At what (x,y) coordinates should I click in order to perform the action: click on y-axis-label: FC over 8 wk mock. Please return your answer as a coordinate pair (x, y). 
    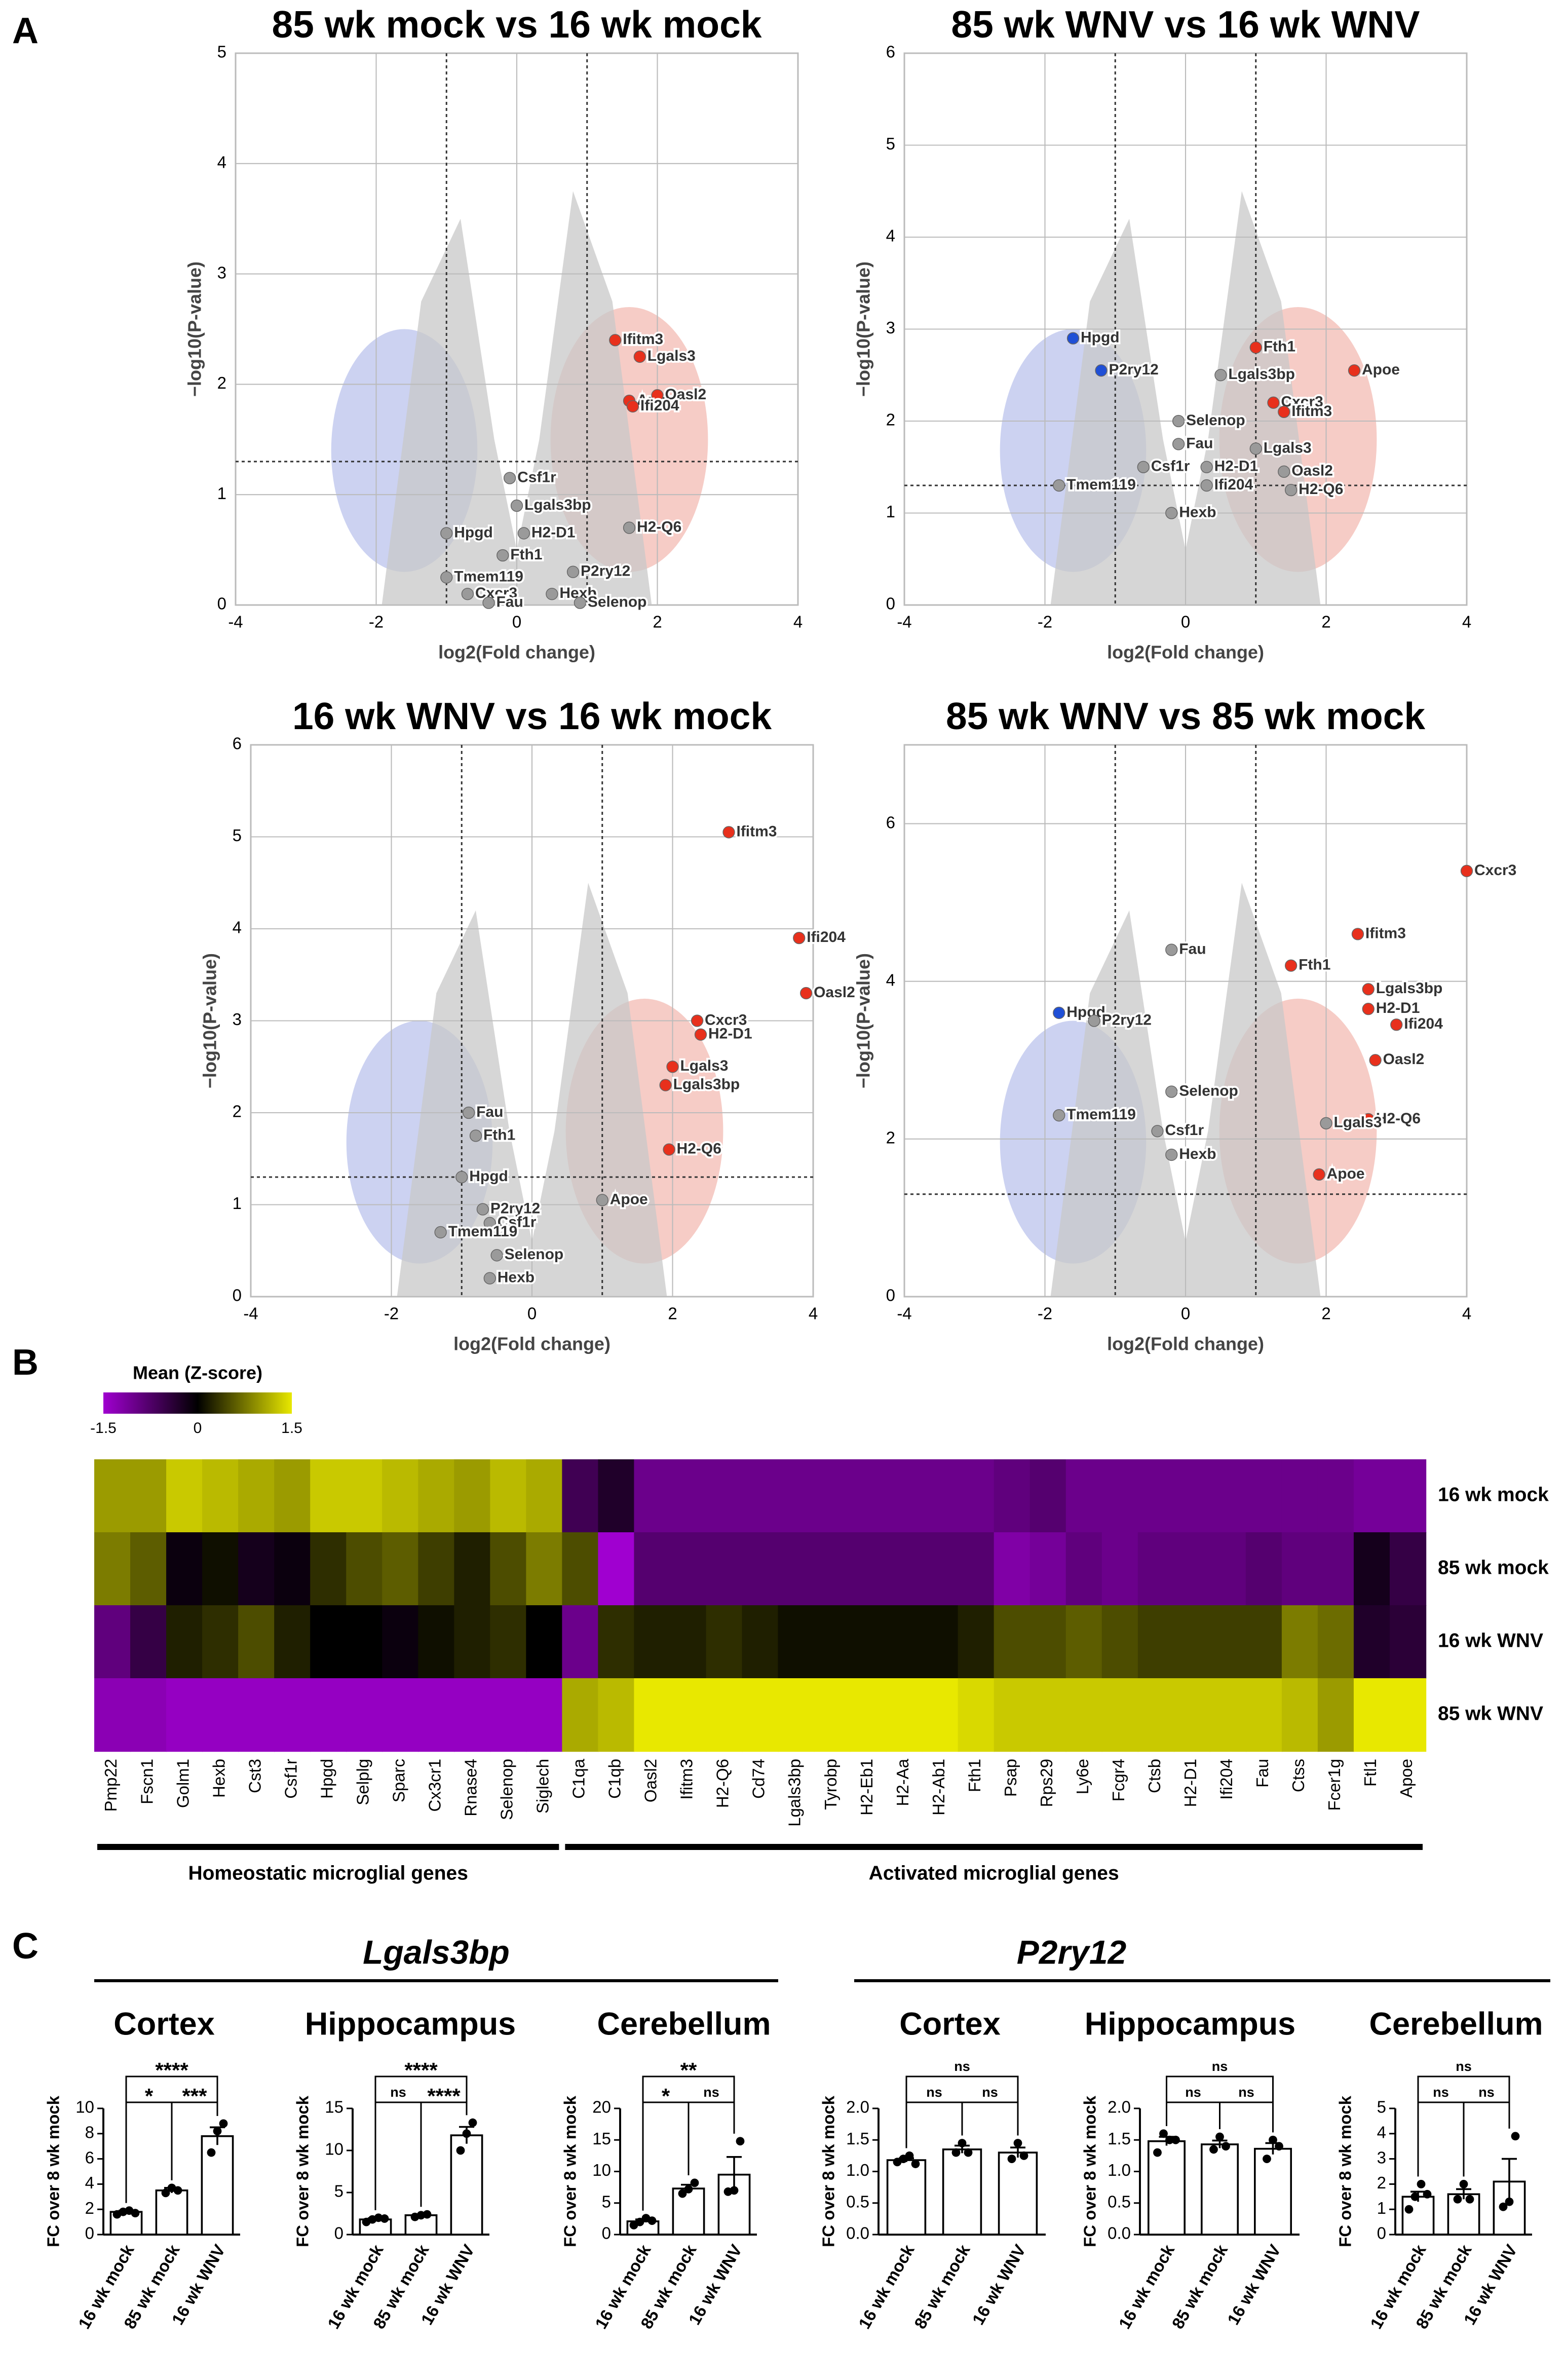
    Looking at the image, I should click on (53, 2171).